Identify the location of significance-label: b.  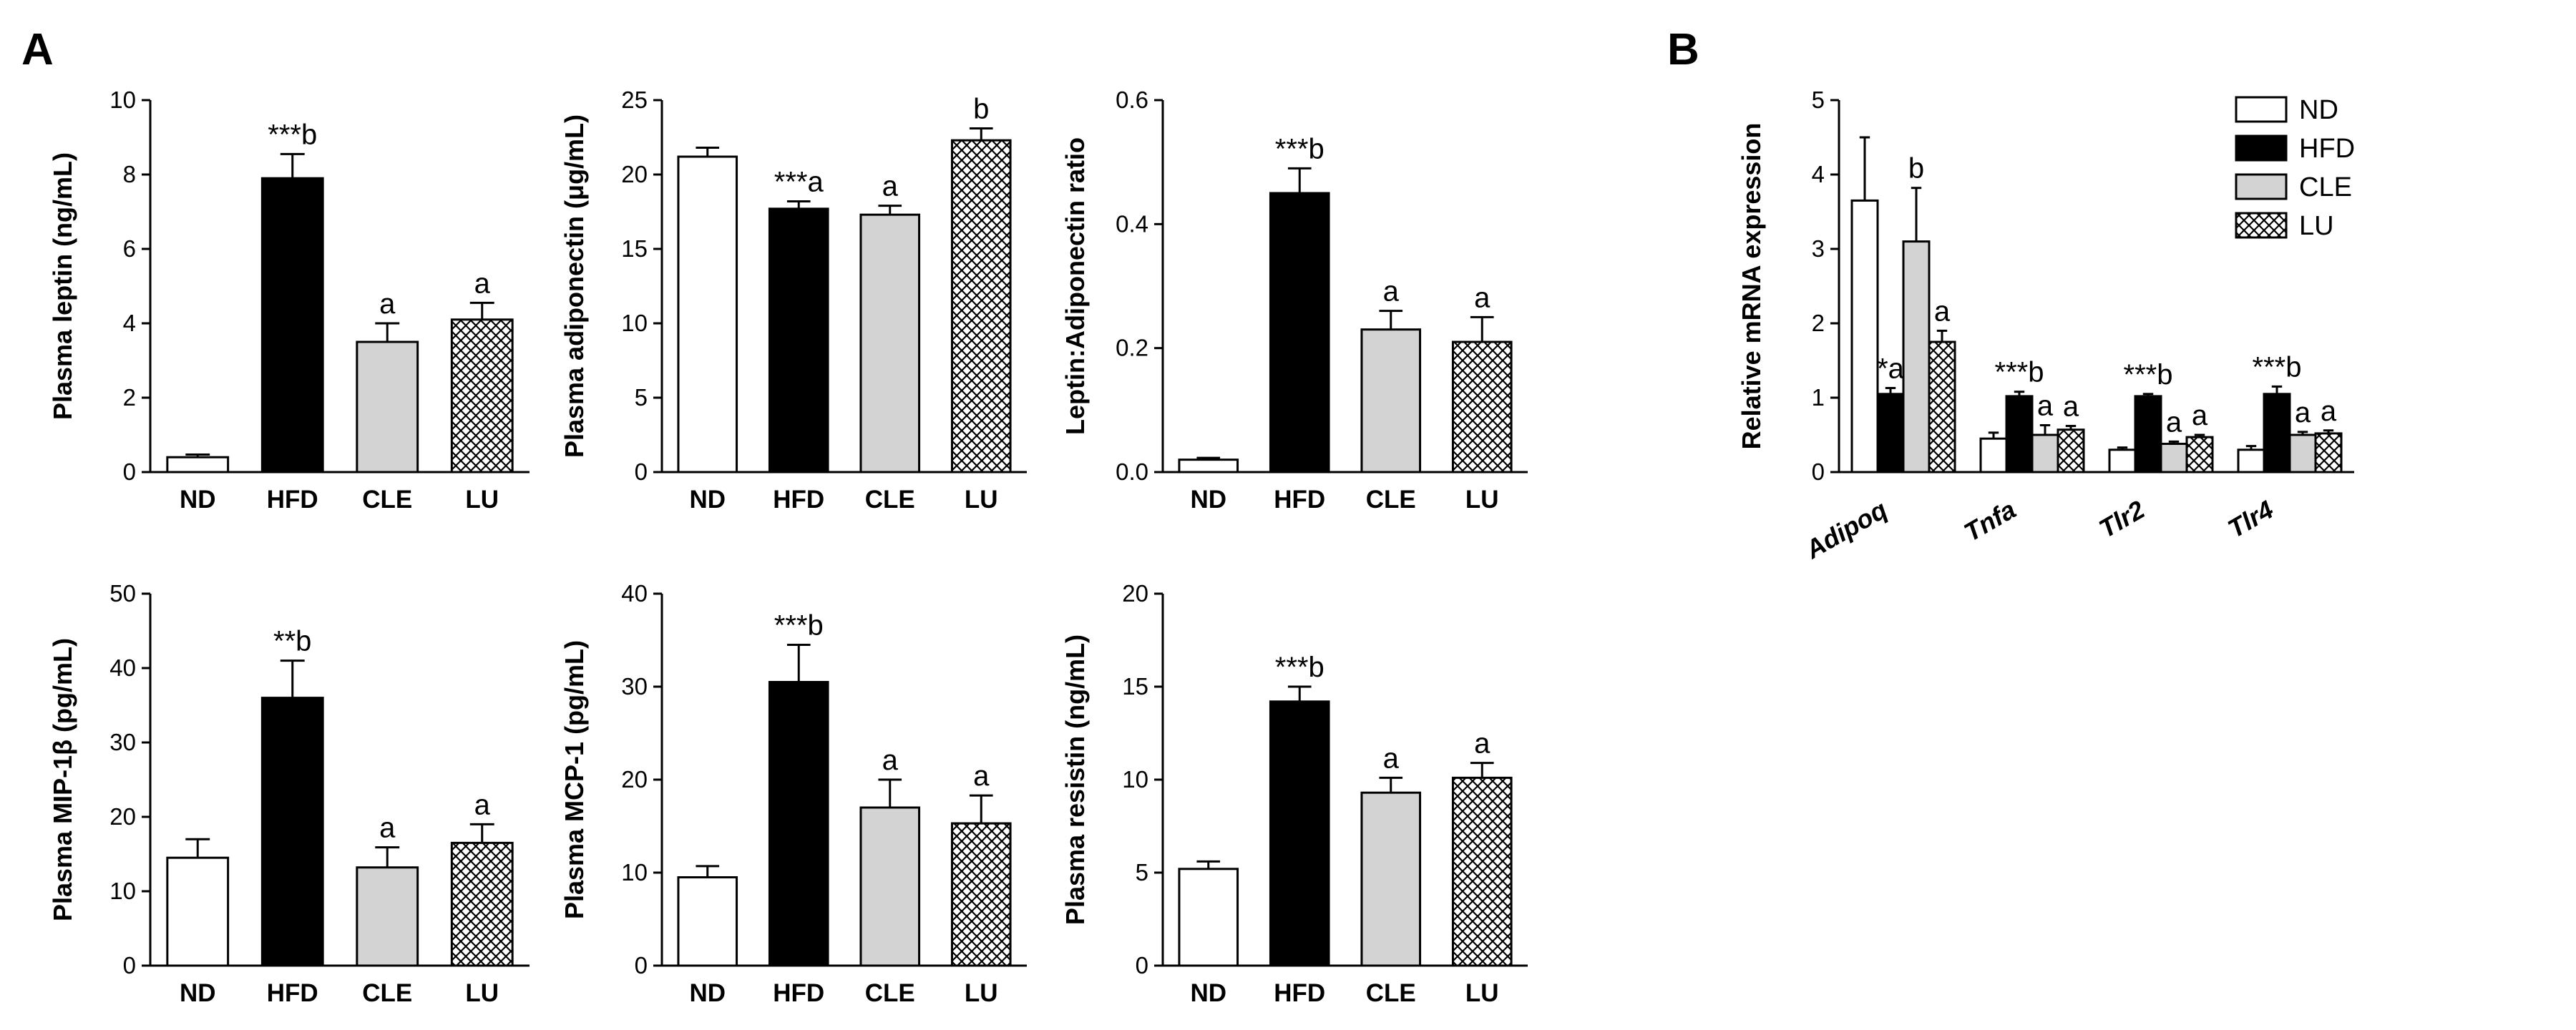
(1916, 169).